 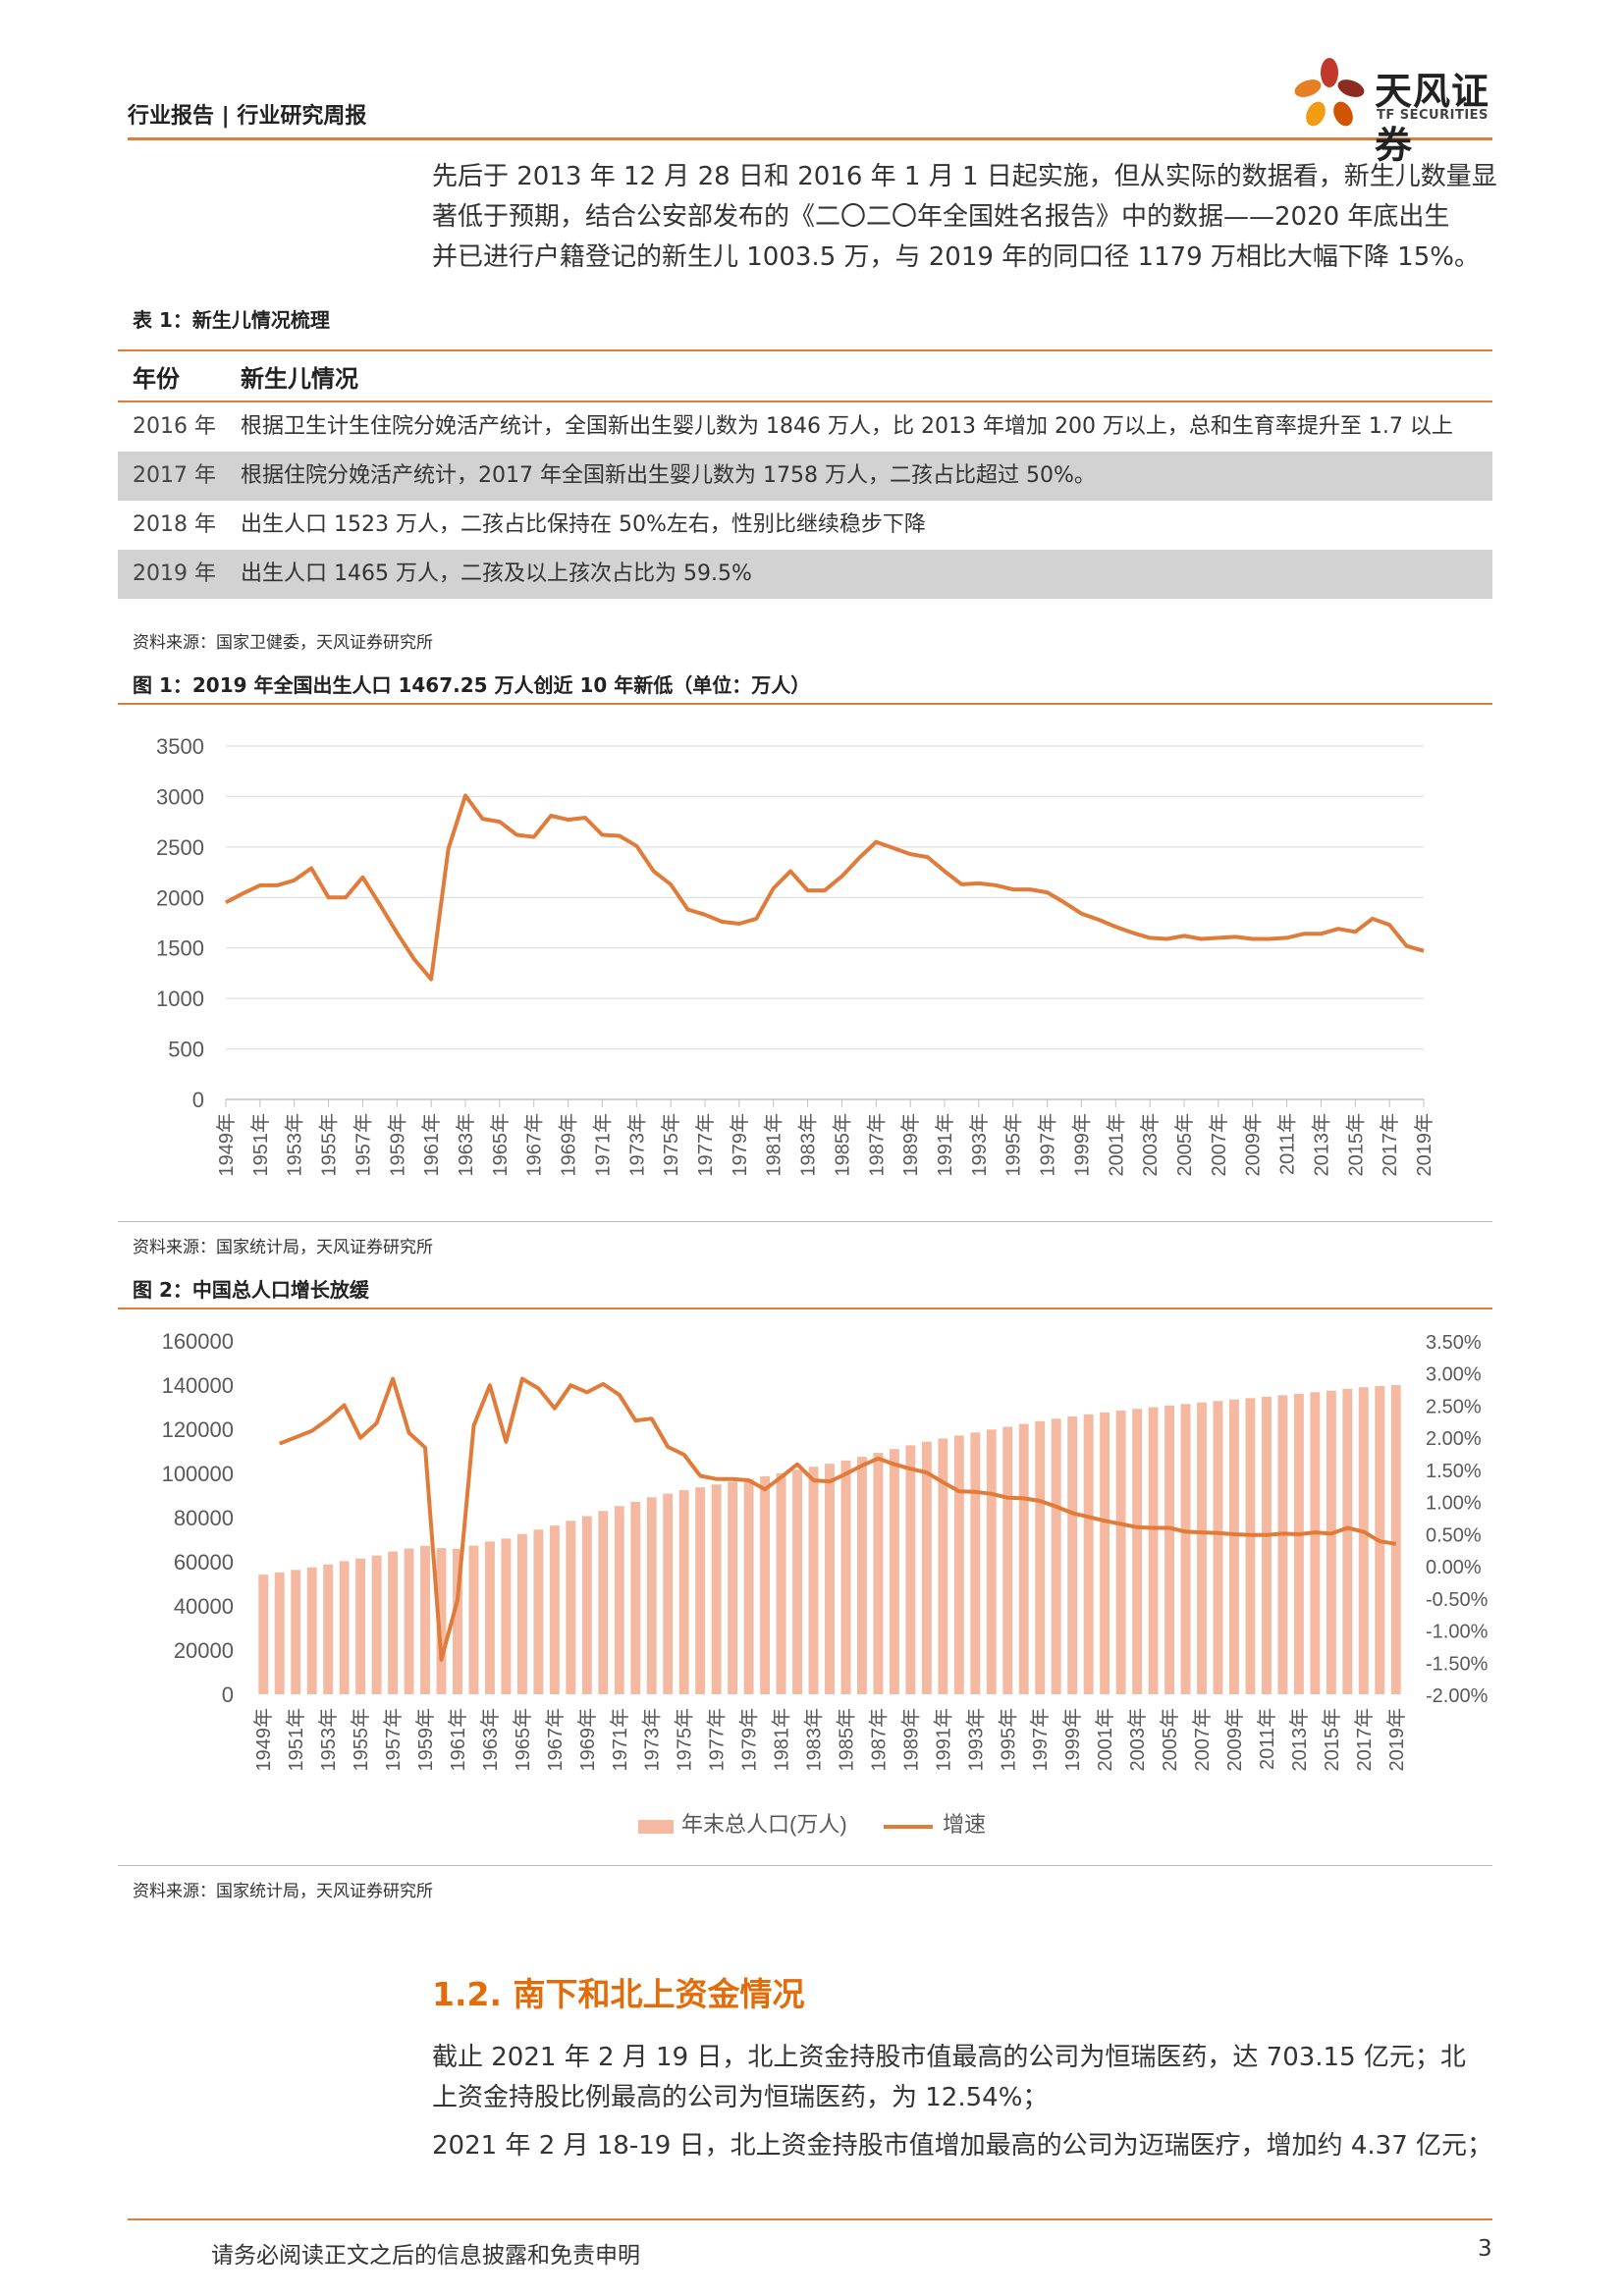 I want to click on x-tick-label: 2007年, so click(x=1202, y=1740).